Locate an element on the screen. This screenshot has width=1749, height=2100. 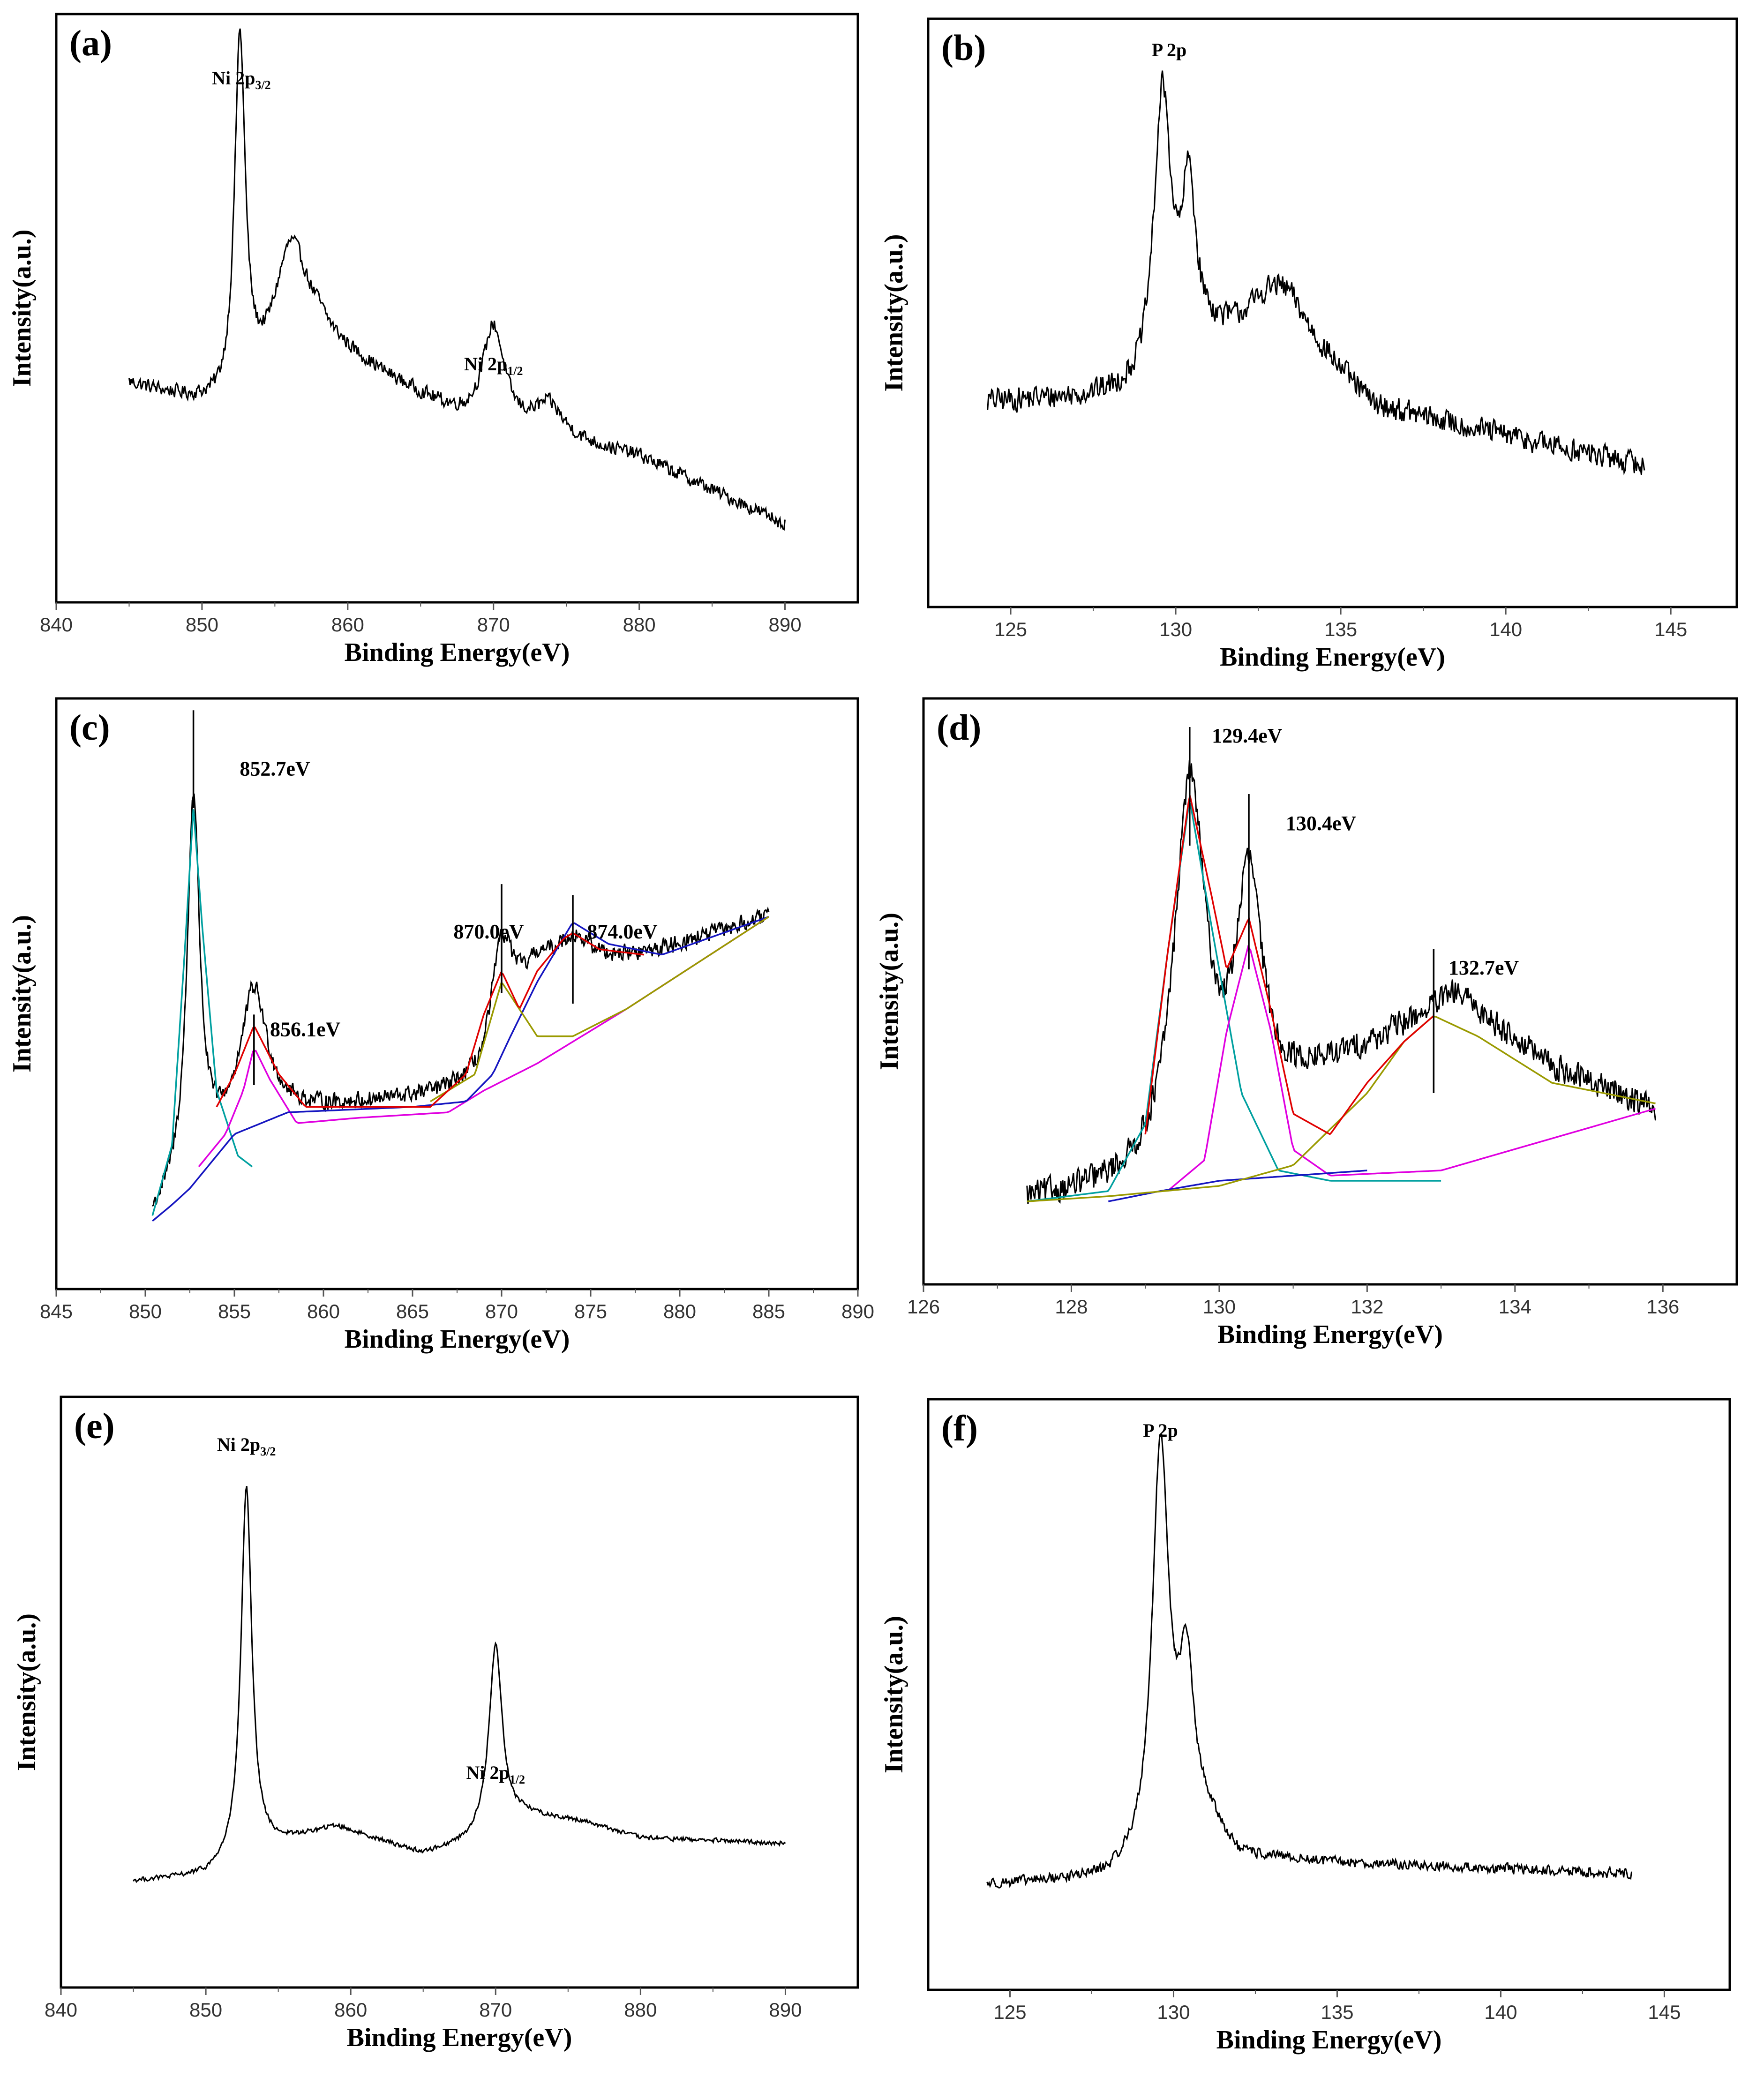
x-tick-label: 875 is located at coordinates (590, 1311).